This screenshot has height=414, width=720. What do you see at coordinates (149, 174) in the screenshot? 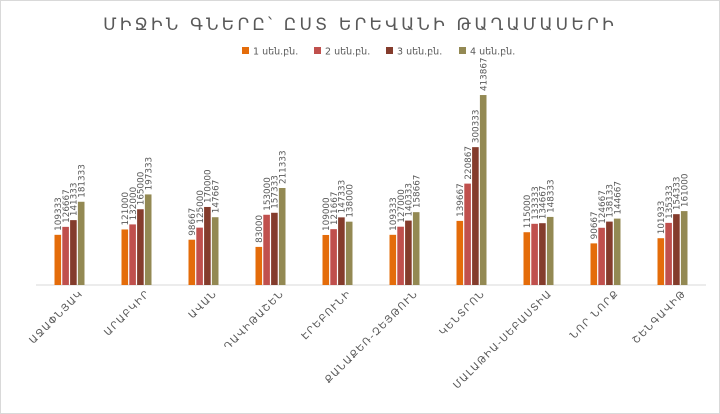
I see `data-label-2-series-4: 197333` at bounding box center [149, 174].